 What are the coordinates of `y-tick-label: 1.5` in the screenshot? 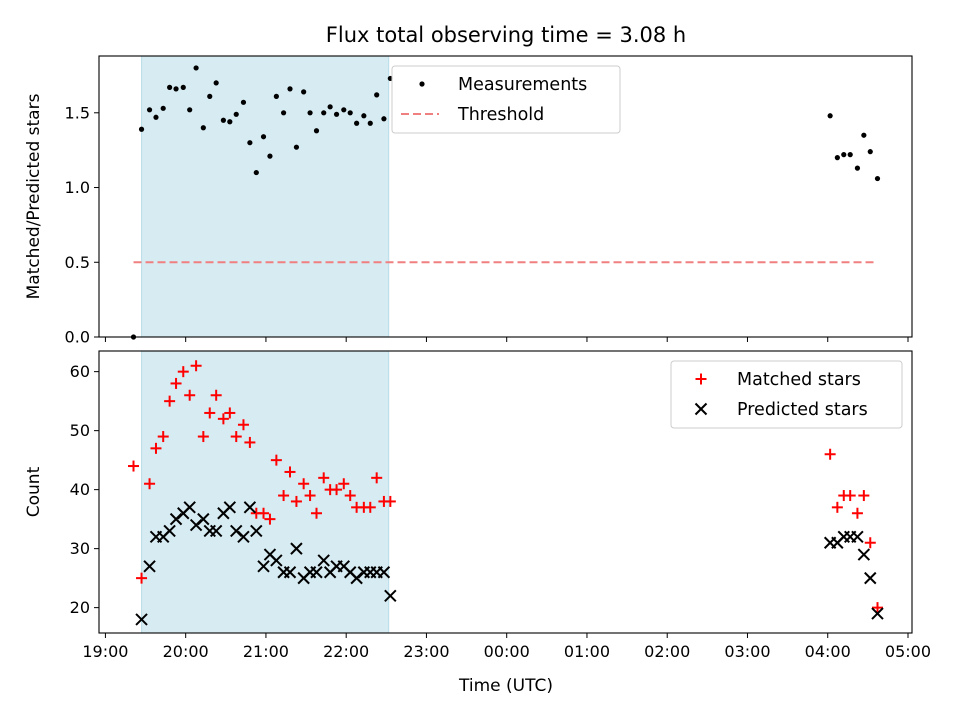 It's located at (77, 112).